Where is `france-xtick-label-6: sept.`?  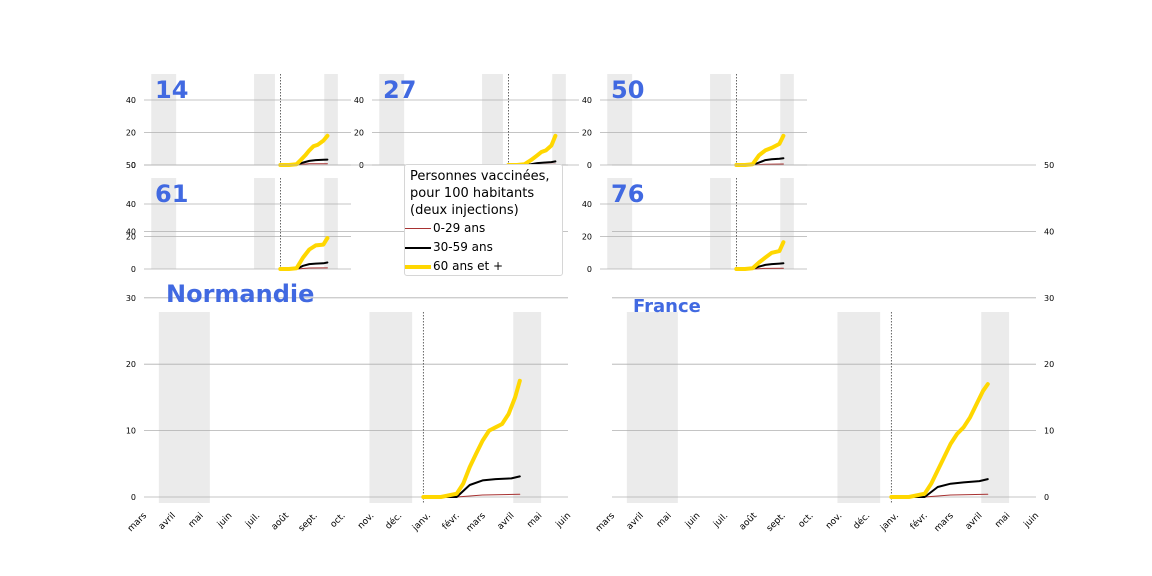
france-xtick-label-6: sept. is located at coordinates (776, 522).